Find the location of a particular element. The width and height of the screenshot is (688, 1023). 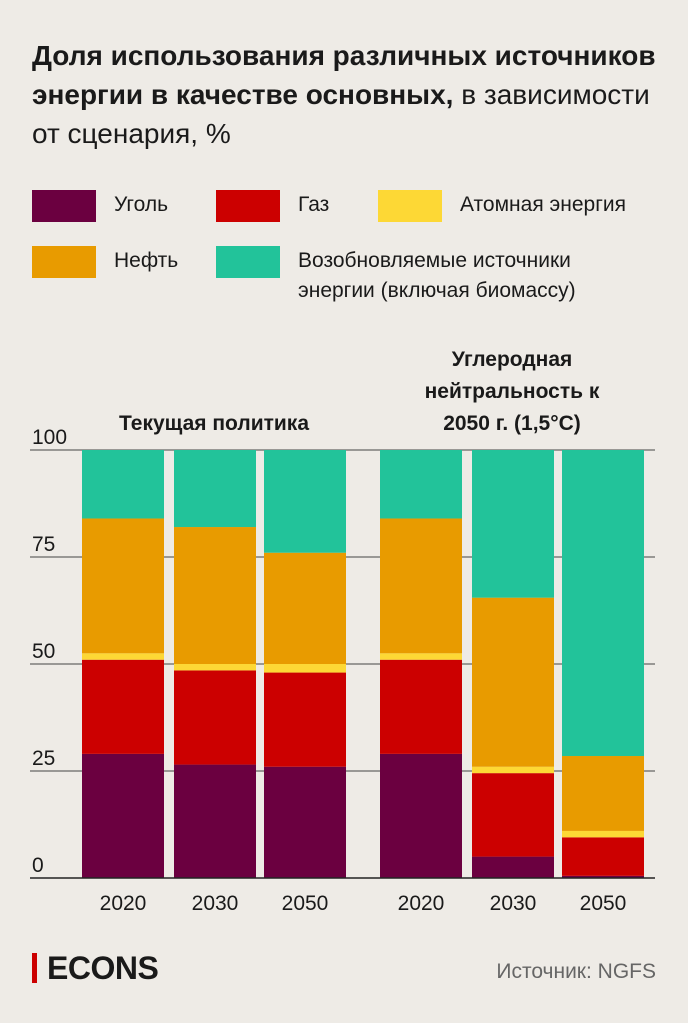

y-tick-label: 75 is located at coordinates (43, 544).